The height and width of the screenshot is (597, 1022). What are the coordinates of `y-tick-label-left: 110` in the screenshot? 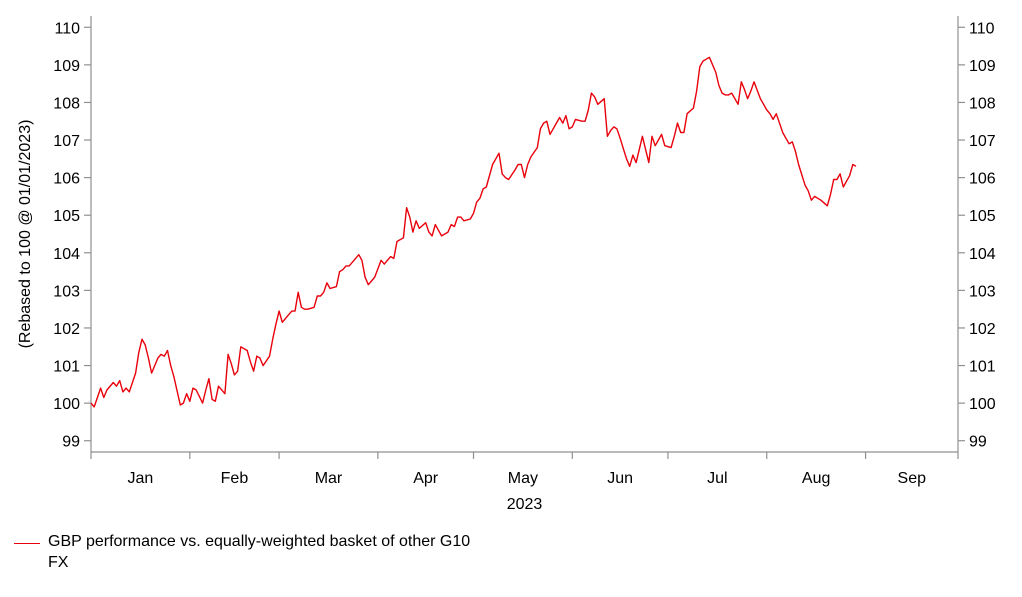 It's located at (67, 28).